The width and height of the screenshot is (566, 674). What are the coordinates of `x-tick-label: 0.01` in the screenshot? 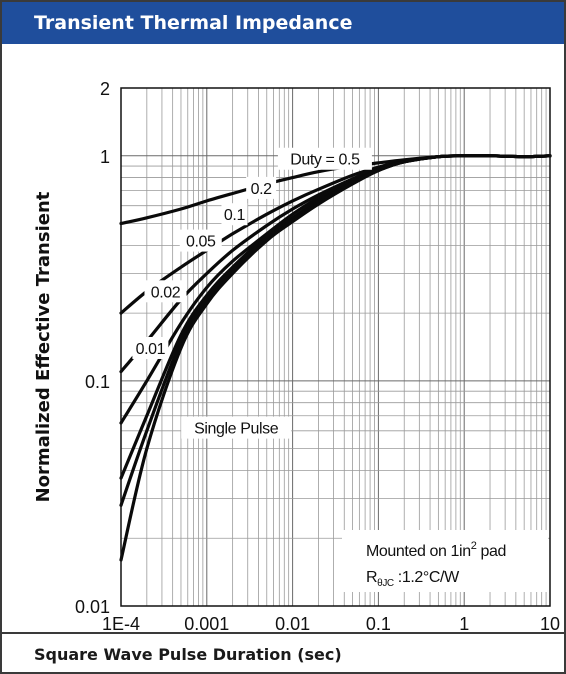 It's located at (292, 624).